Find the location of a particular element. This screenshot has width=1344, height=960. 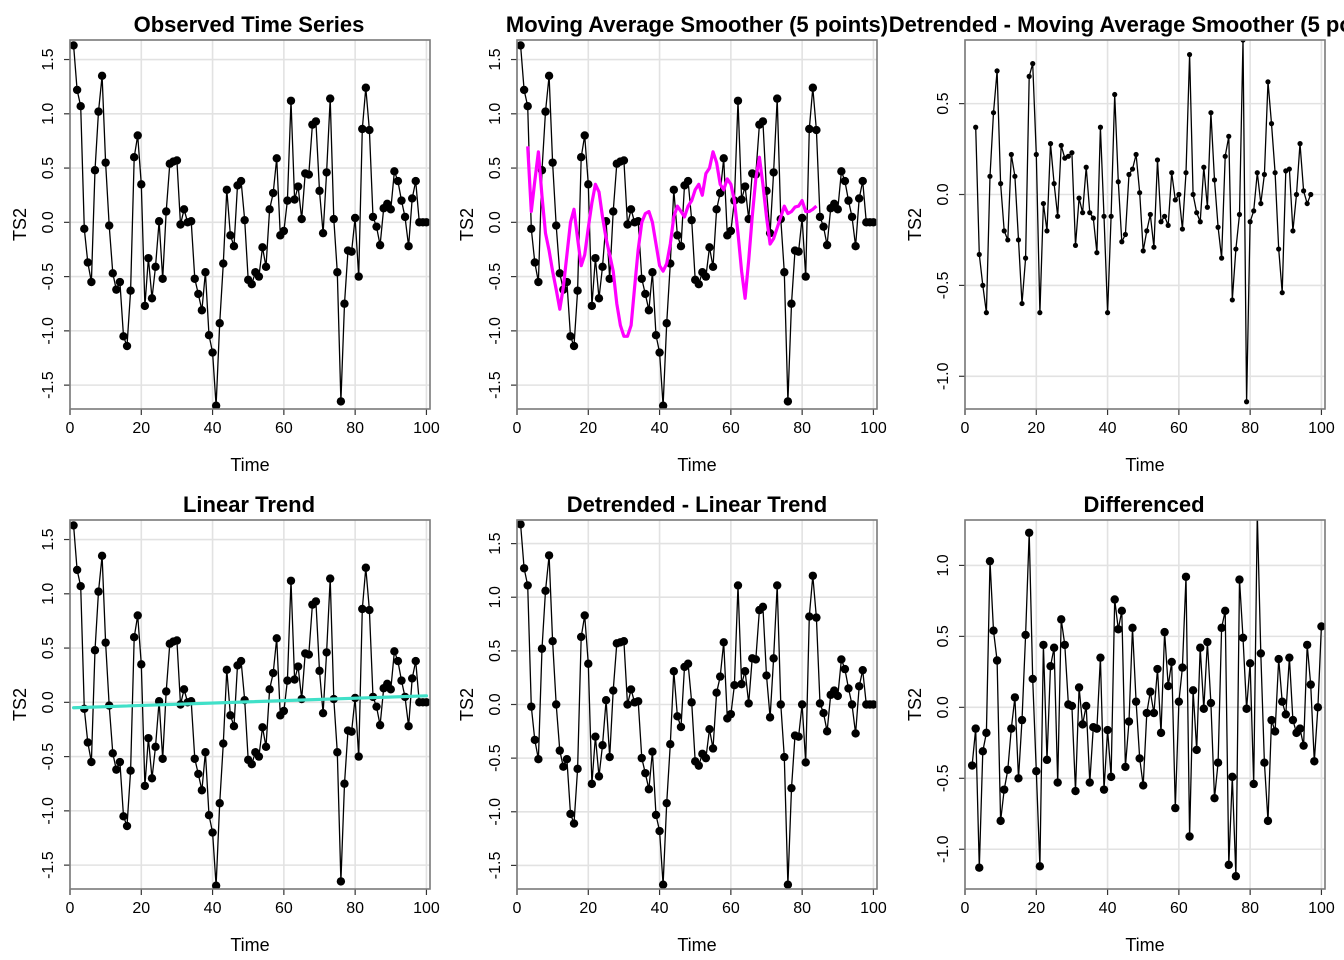

plot-area is located at coordinates (250, 705).